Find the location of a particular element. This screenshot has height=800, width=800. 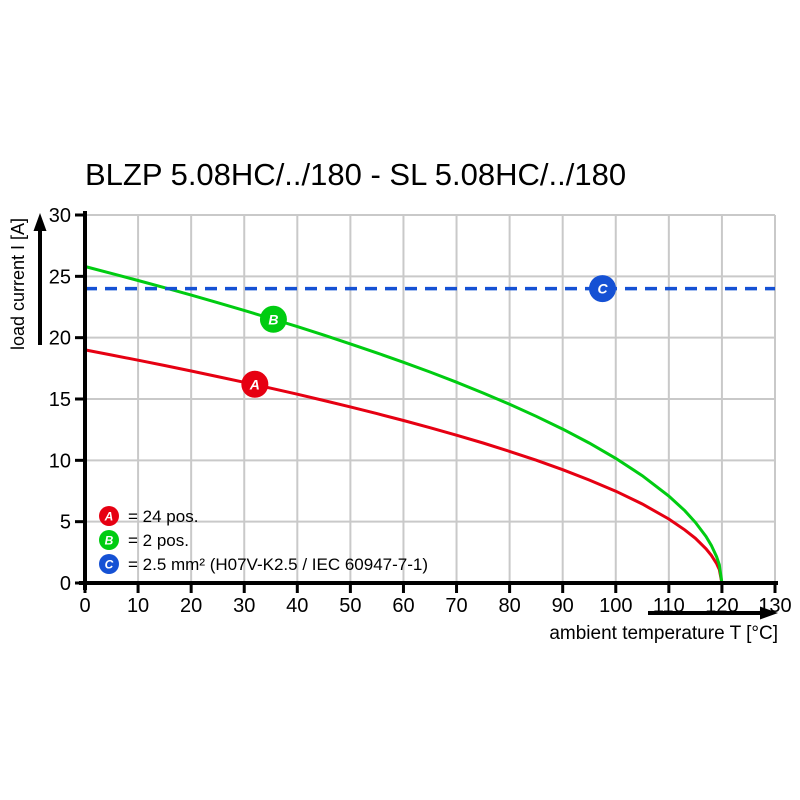

x-tick-label: 70 is located at coordinates (456, 606).